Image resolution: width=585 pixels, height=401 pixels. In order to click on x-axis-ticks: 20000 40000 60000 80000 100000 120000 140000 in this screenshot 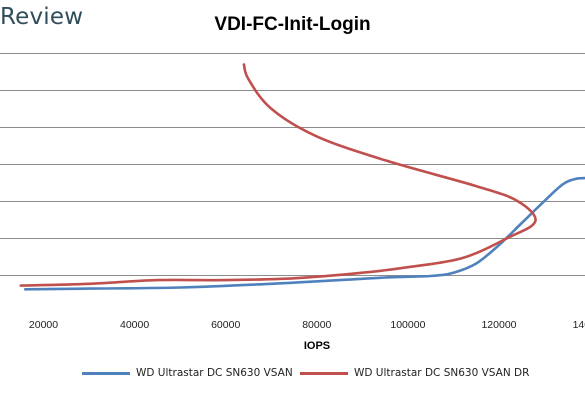, I will do `click(307, 325)`.